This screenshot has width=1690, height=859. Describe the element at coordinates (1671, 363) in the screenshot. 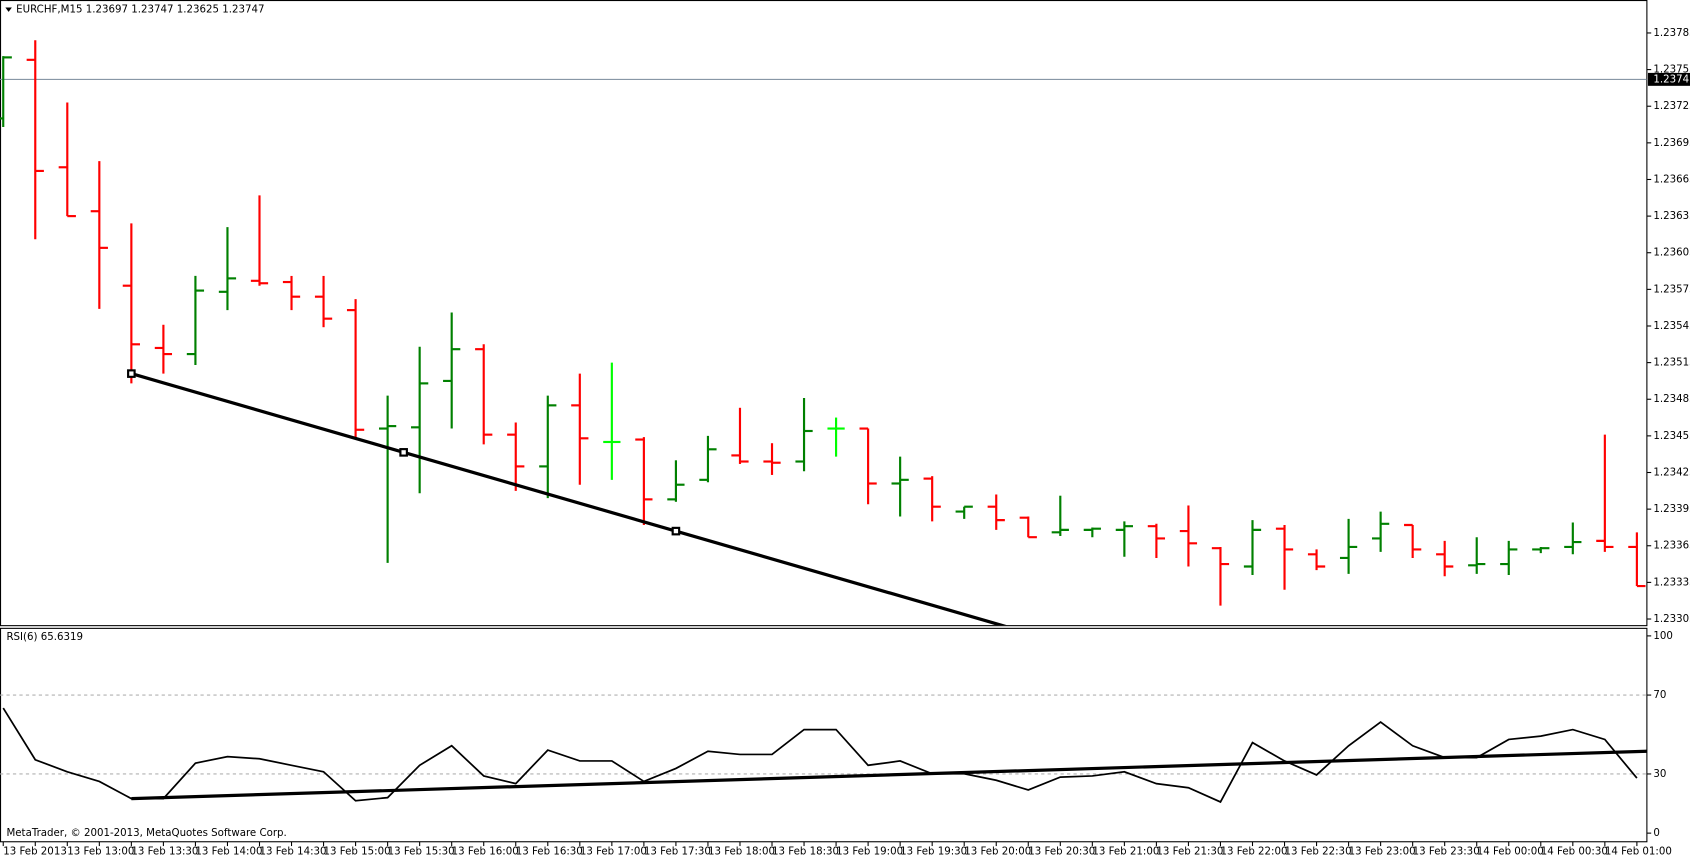

I see `y-tick-label: 1.23515` at that location.